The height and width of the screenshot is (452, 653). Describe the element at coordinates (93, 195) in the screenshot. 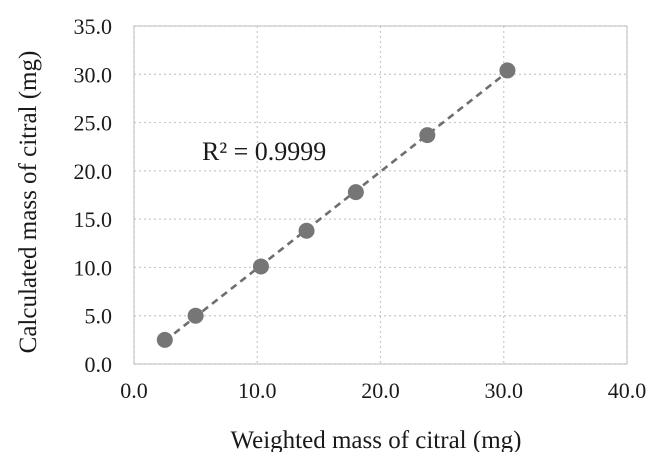

I see `y-tick-labels: 0.0 5.0 10.0 15.0 20.0 25.0 30.0 35.0` at that location.